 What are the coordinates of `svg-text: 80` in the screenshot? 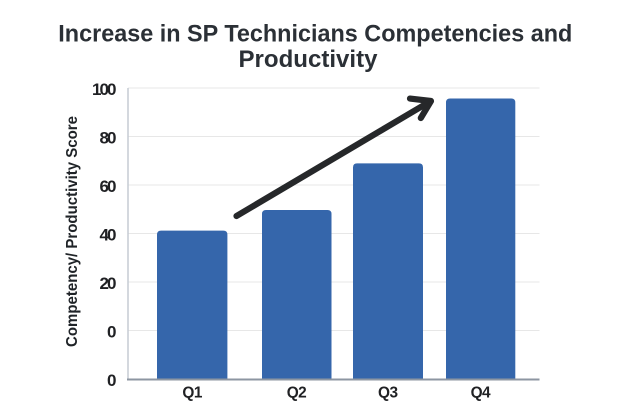 It's located at (108, 138).